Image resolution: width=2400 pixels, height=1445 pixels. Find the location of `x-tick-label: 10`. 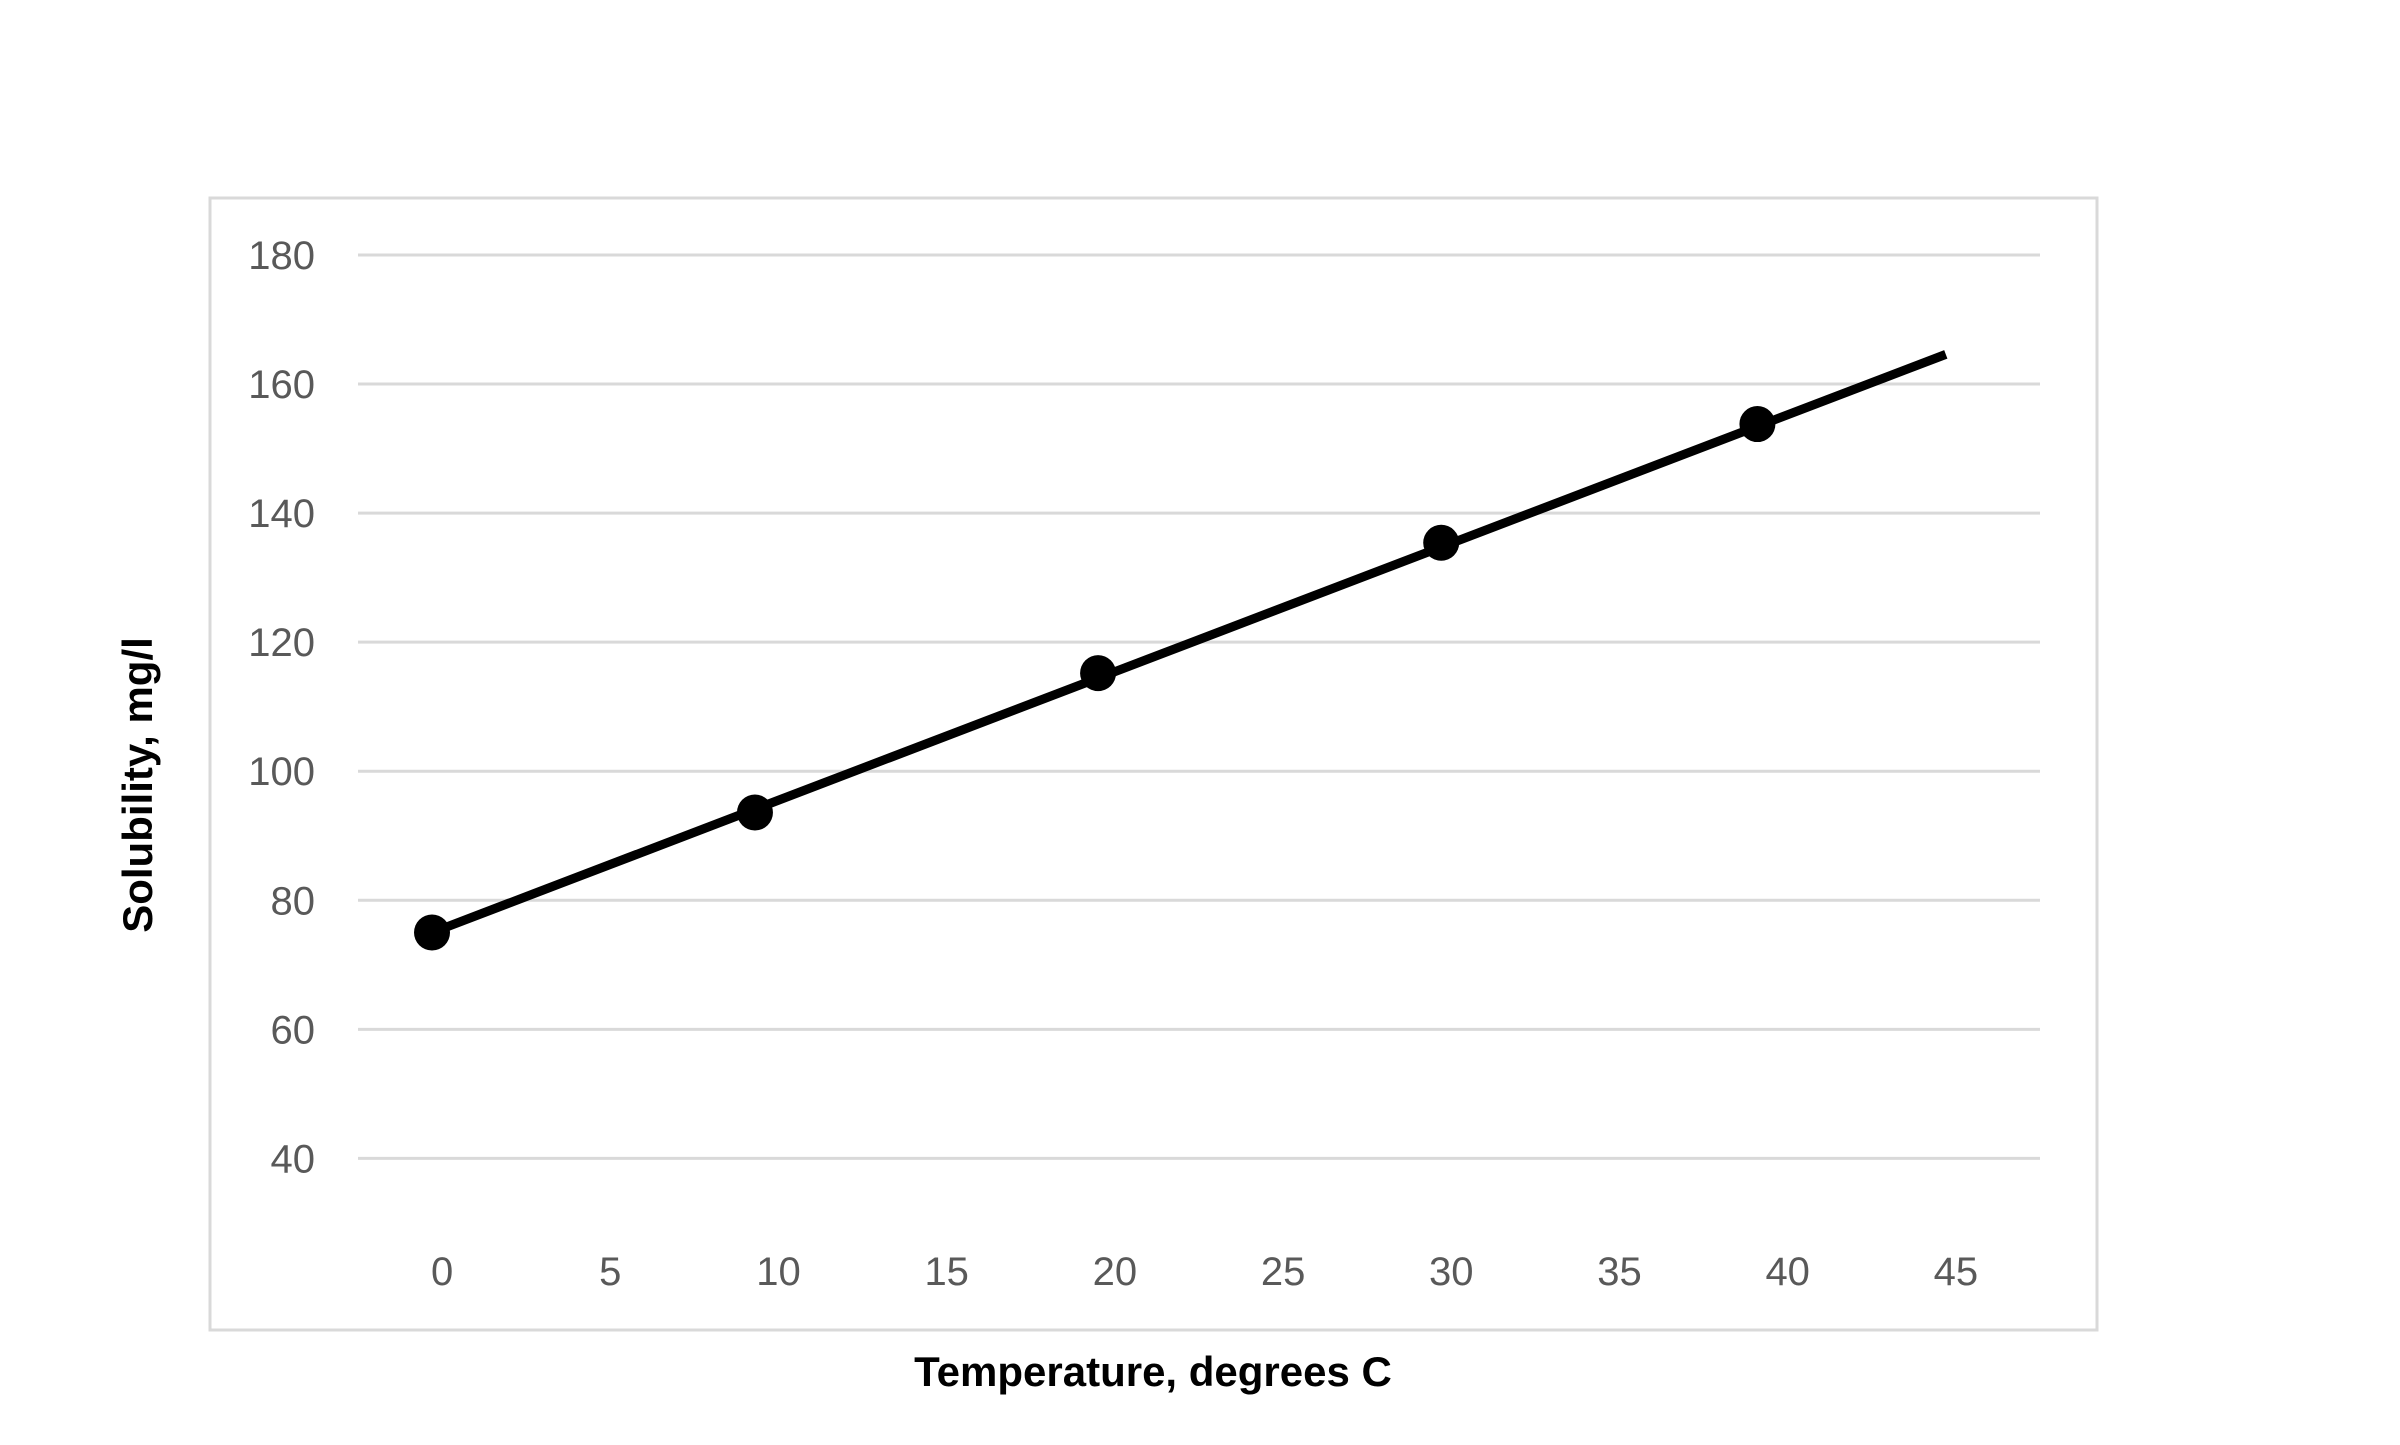

x-tick-label: 10 is located at coordinates (778, 1272).